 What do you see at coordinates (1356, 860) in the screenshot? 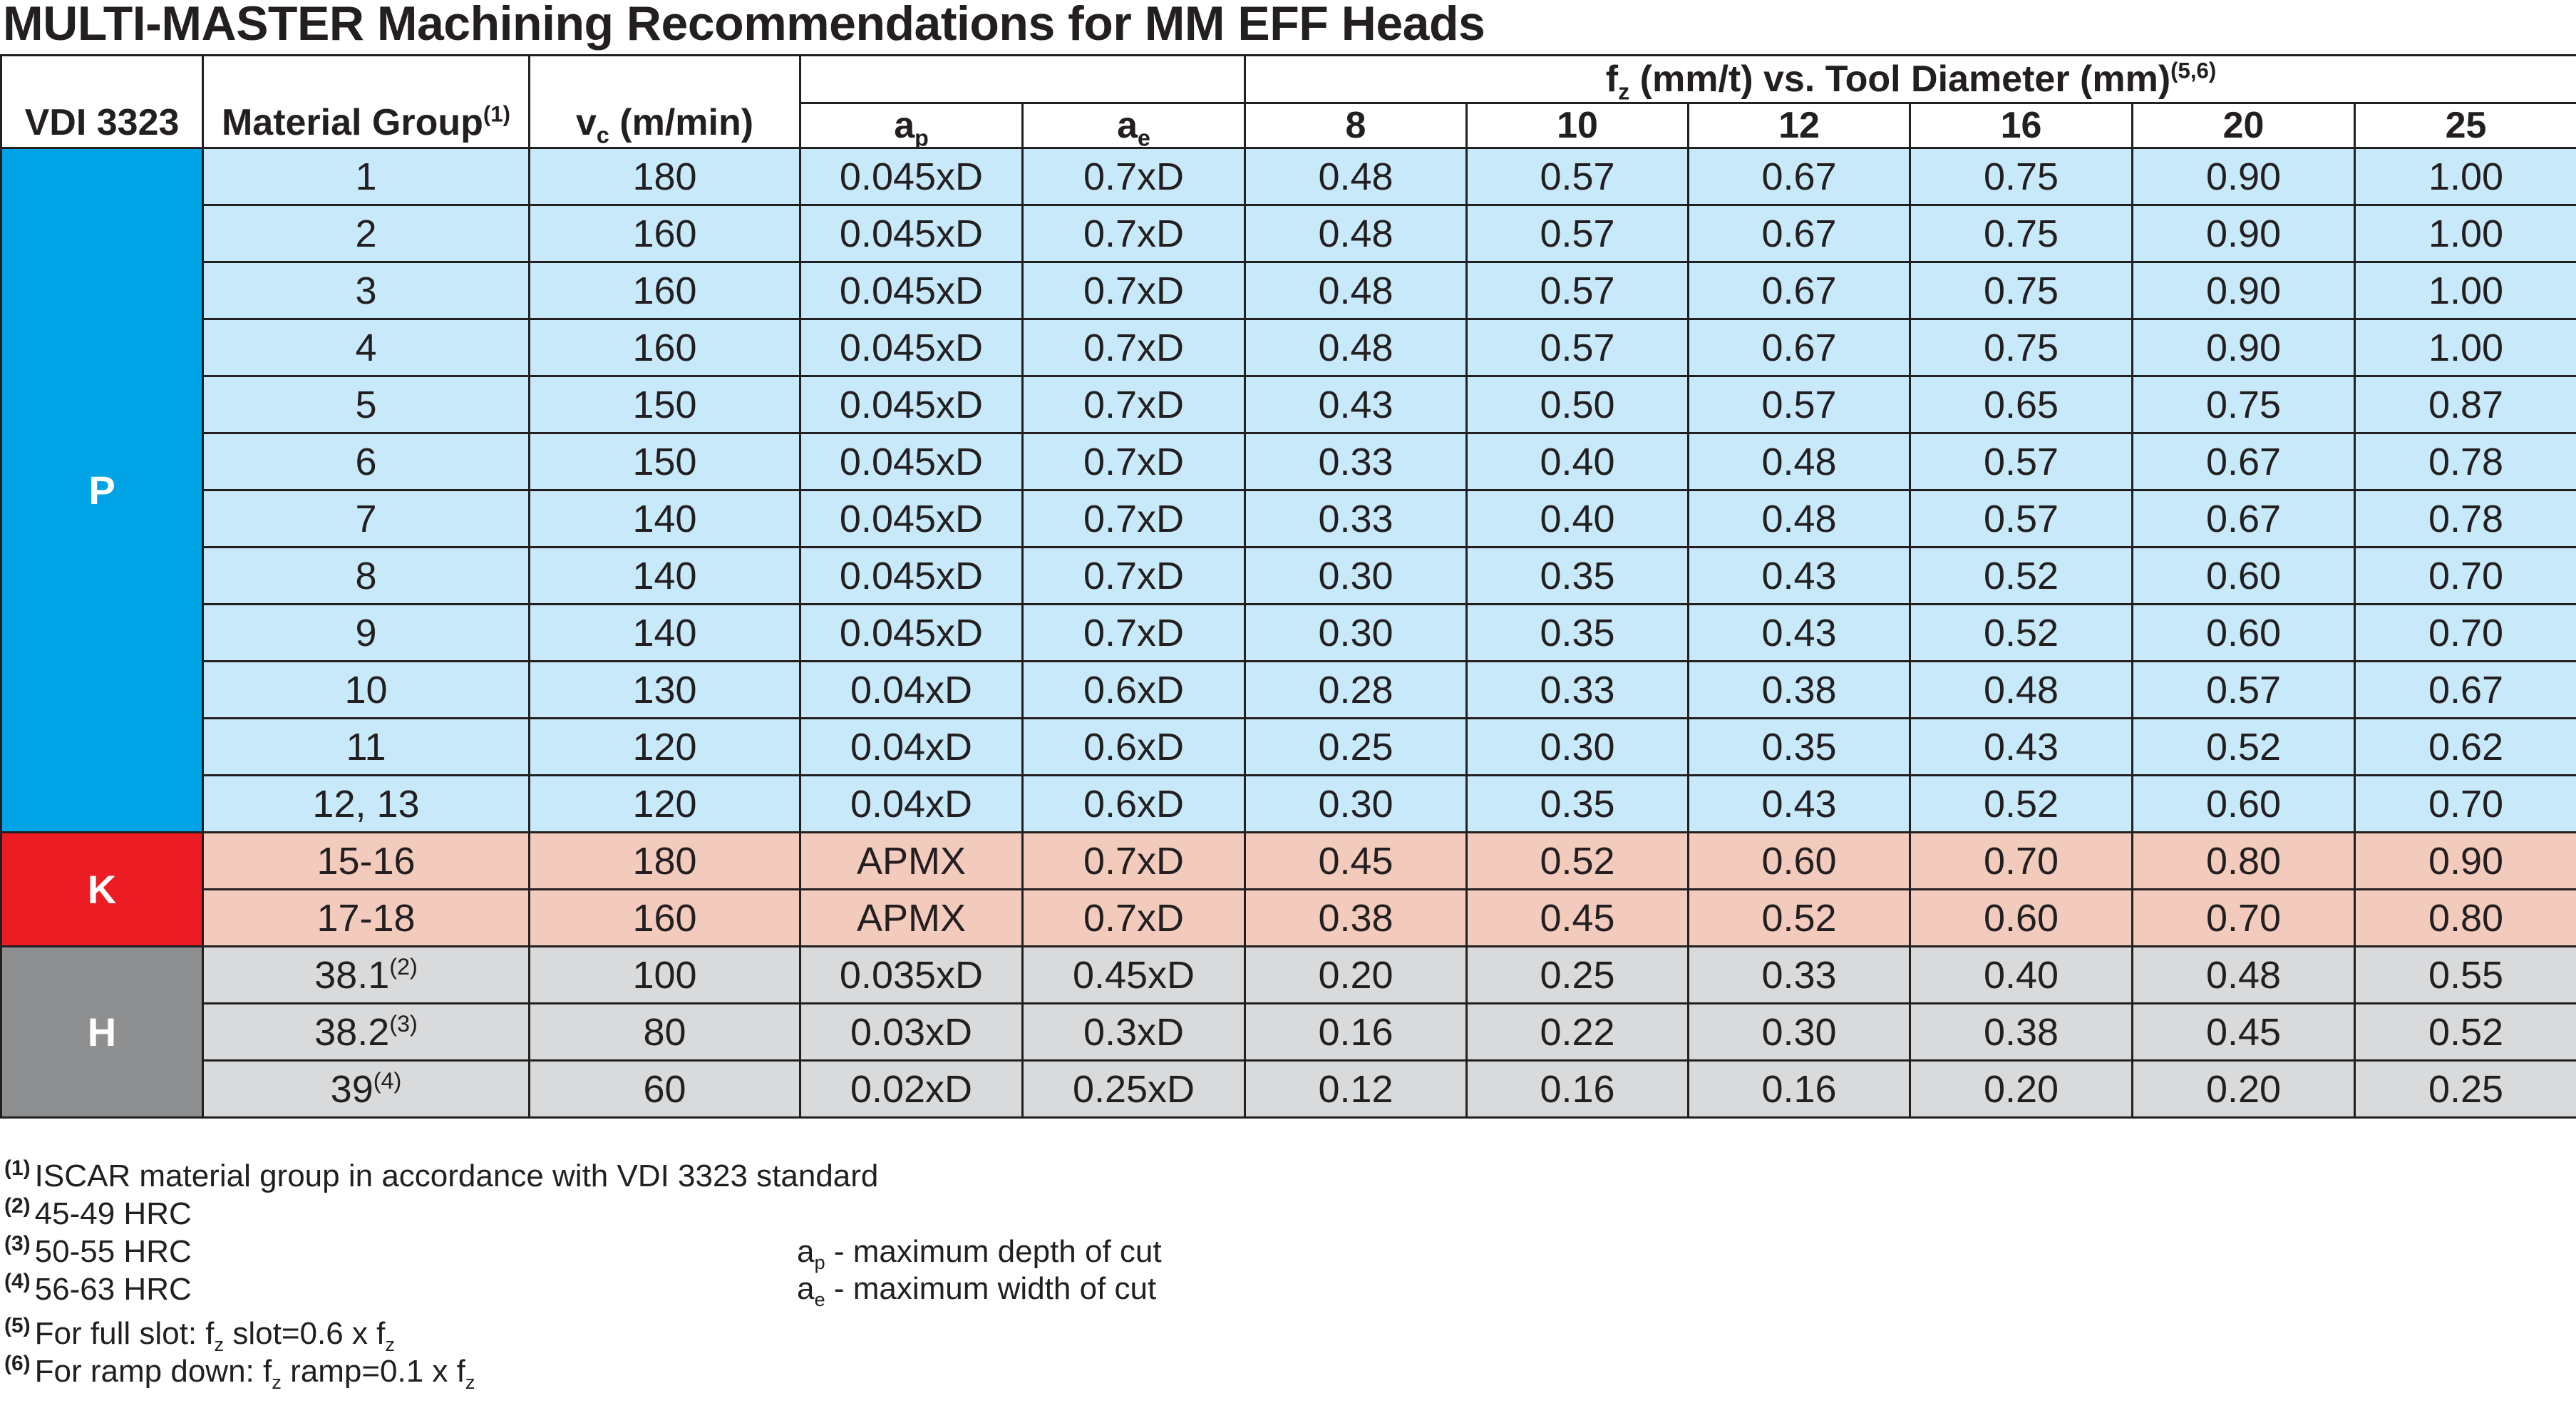
I see `fz-cell-d8: 0.45` at bounding box center [1356, 860].